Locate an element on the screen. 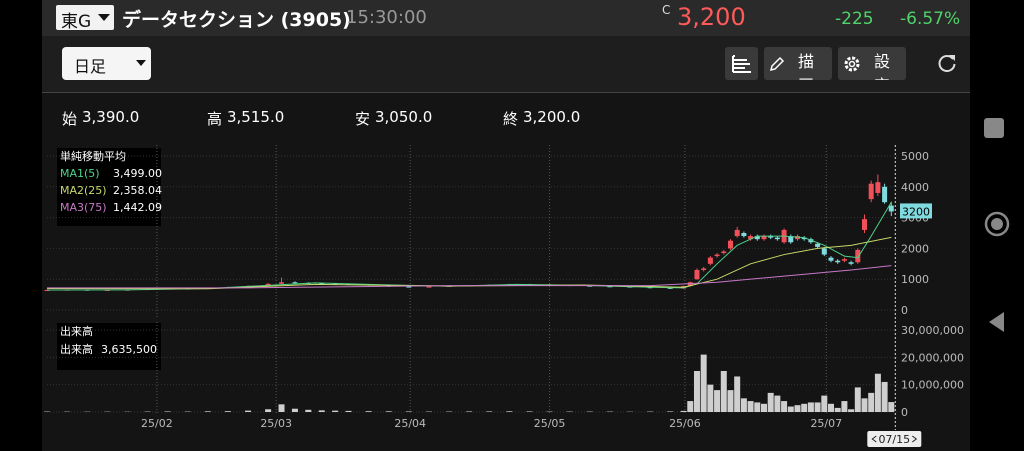  x-tick-label: 25/04 is located at coordinates (410, 423).